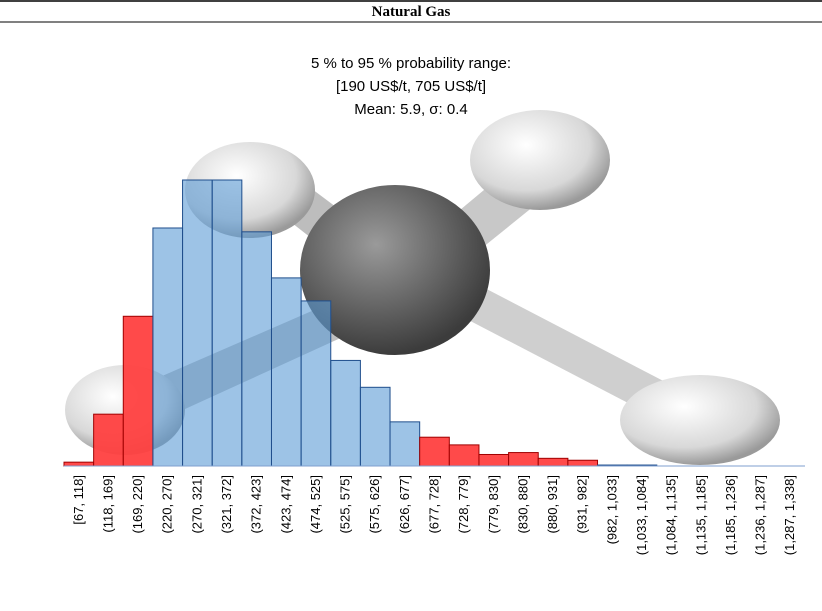  I want to click on chart-title: Natural Gas, so click(411, 12).